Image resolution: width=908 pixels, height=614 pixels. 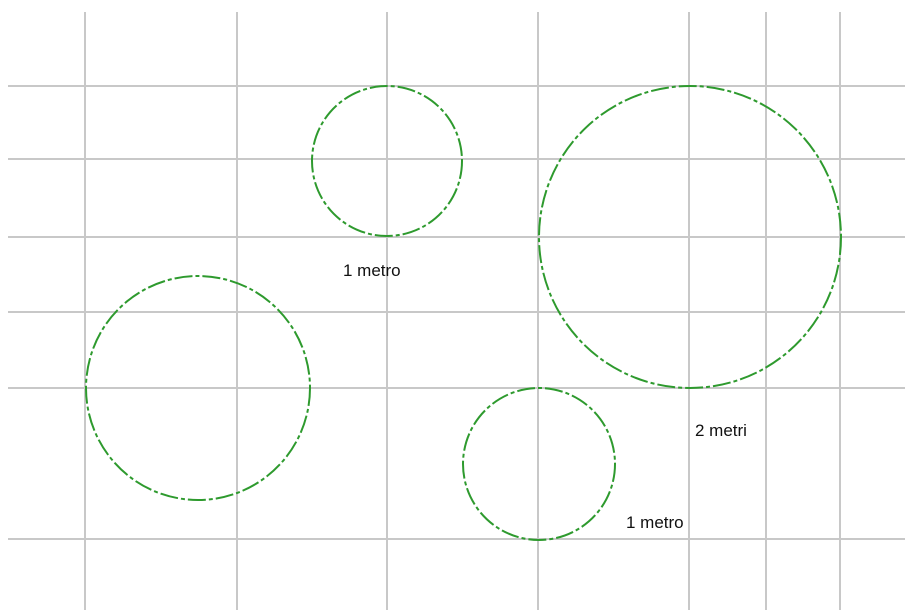 I want to click on circle-small-top, so click(x=387, y=161).